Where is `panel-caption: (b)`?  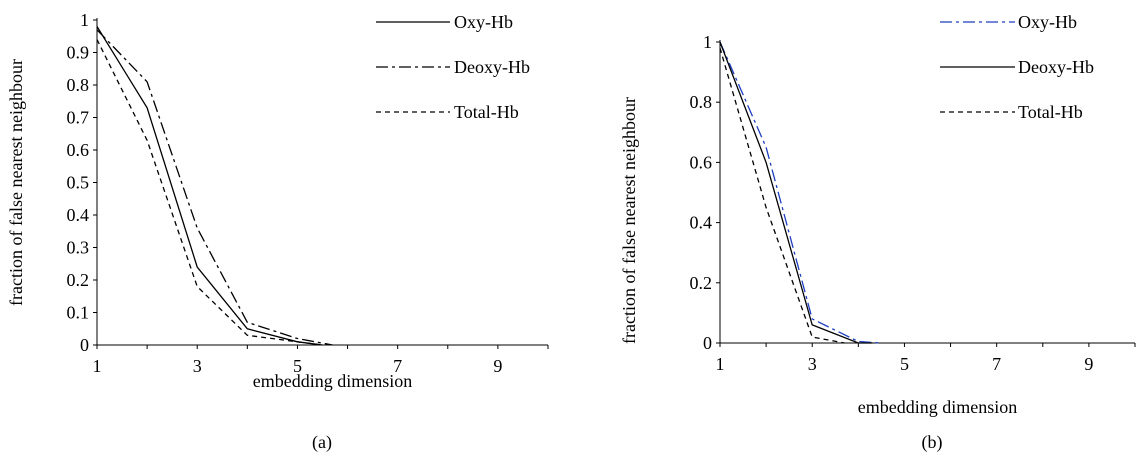 panel-caption: (b) is located at coordinates (932, 442).